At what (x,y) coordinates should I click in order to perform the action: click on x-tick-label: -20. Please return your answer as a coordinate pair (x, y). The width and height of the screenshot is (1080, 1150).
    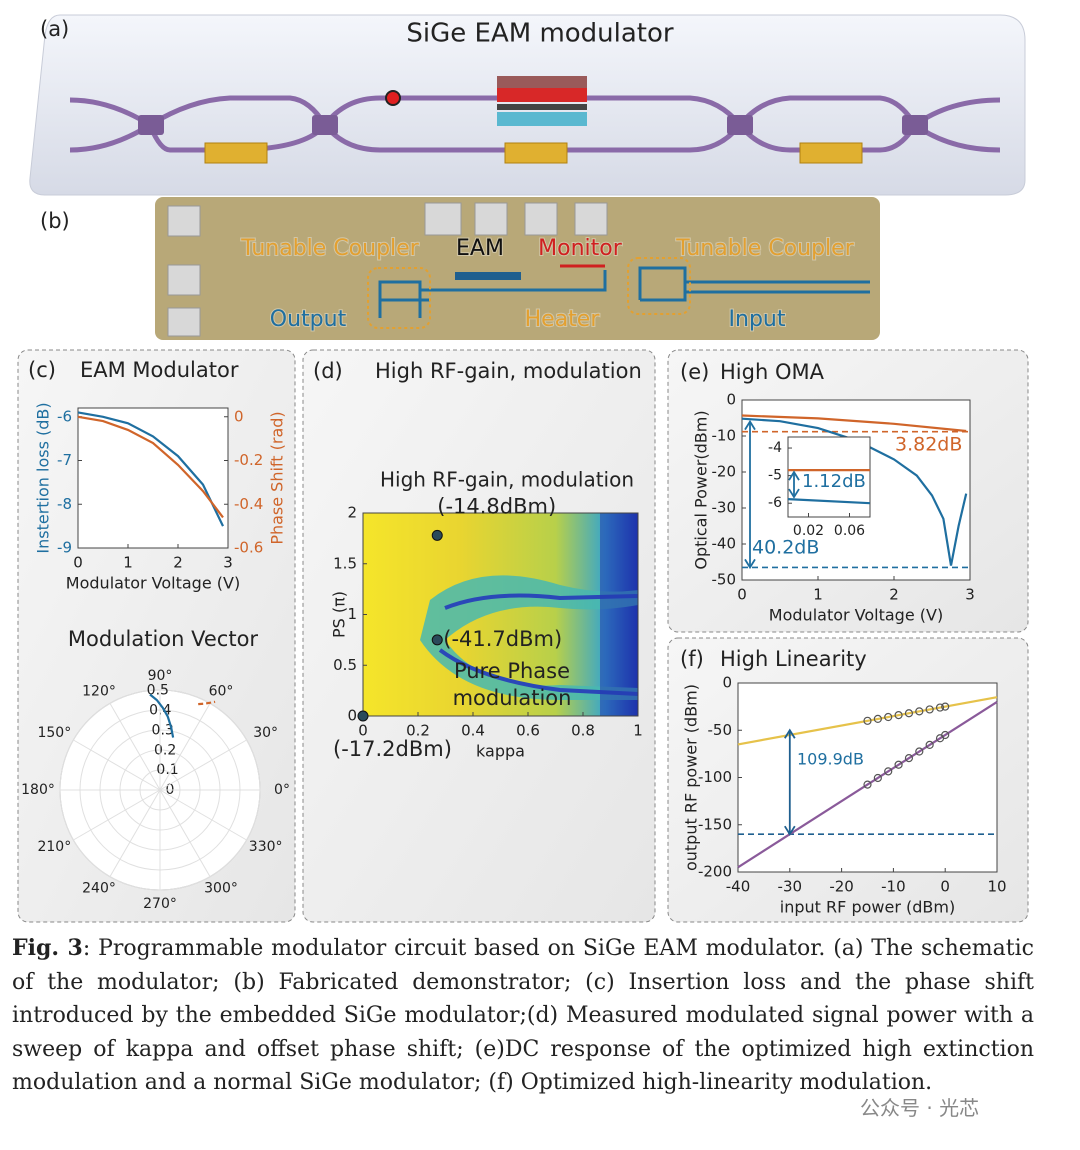
    Looking at the image, I should click on (841, 887).